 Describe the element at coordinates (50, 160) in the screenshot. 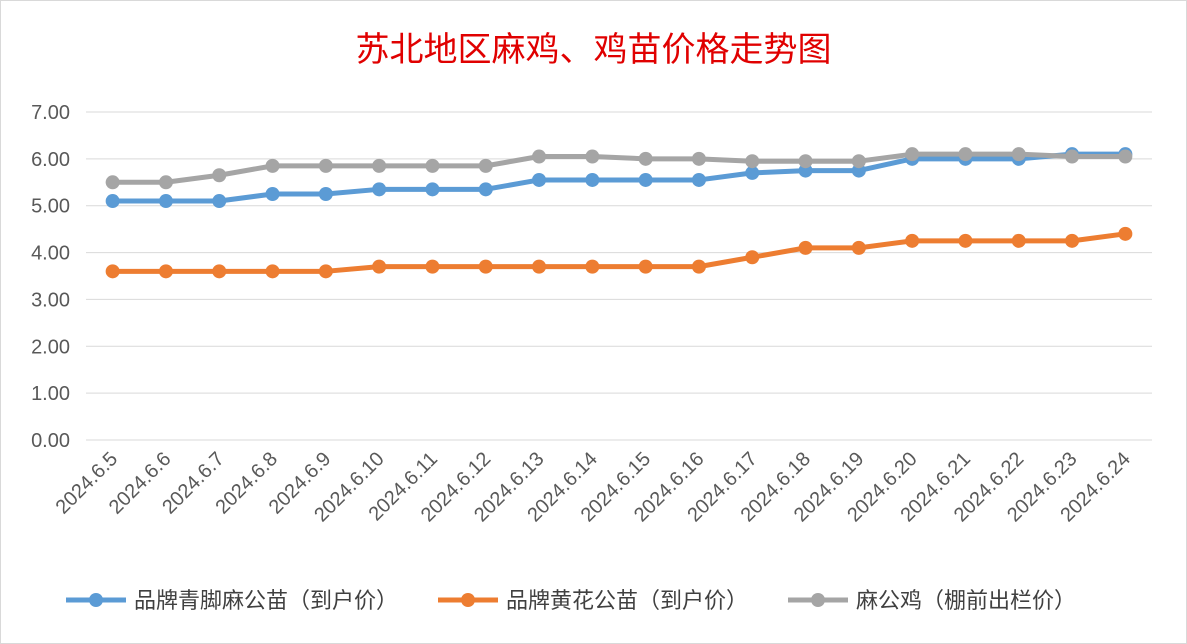

I see `y-tick-label: 6.00` at that location.